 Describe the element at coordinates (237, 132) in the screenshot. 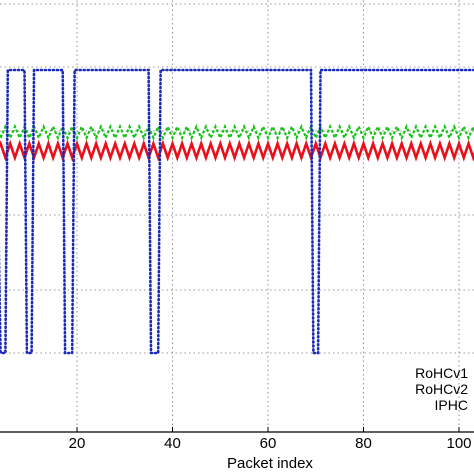

I see `series-line-rohcv2` at that location.